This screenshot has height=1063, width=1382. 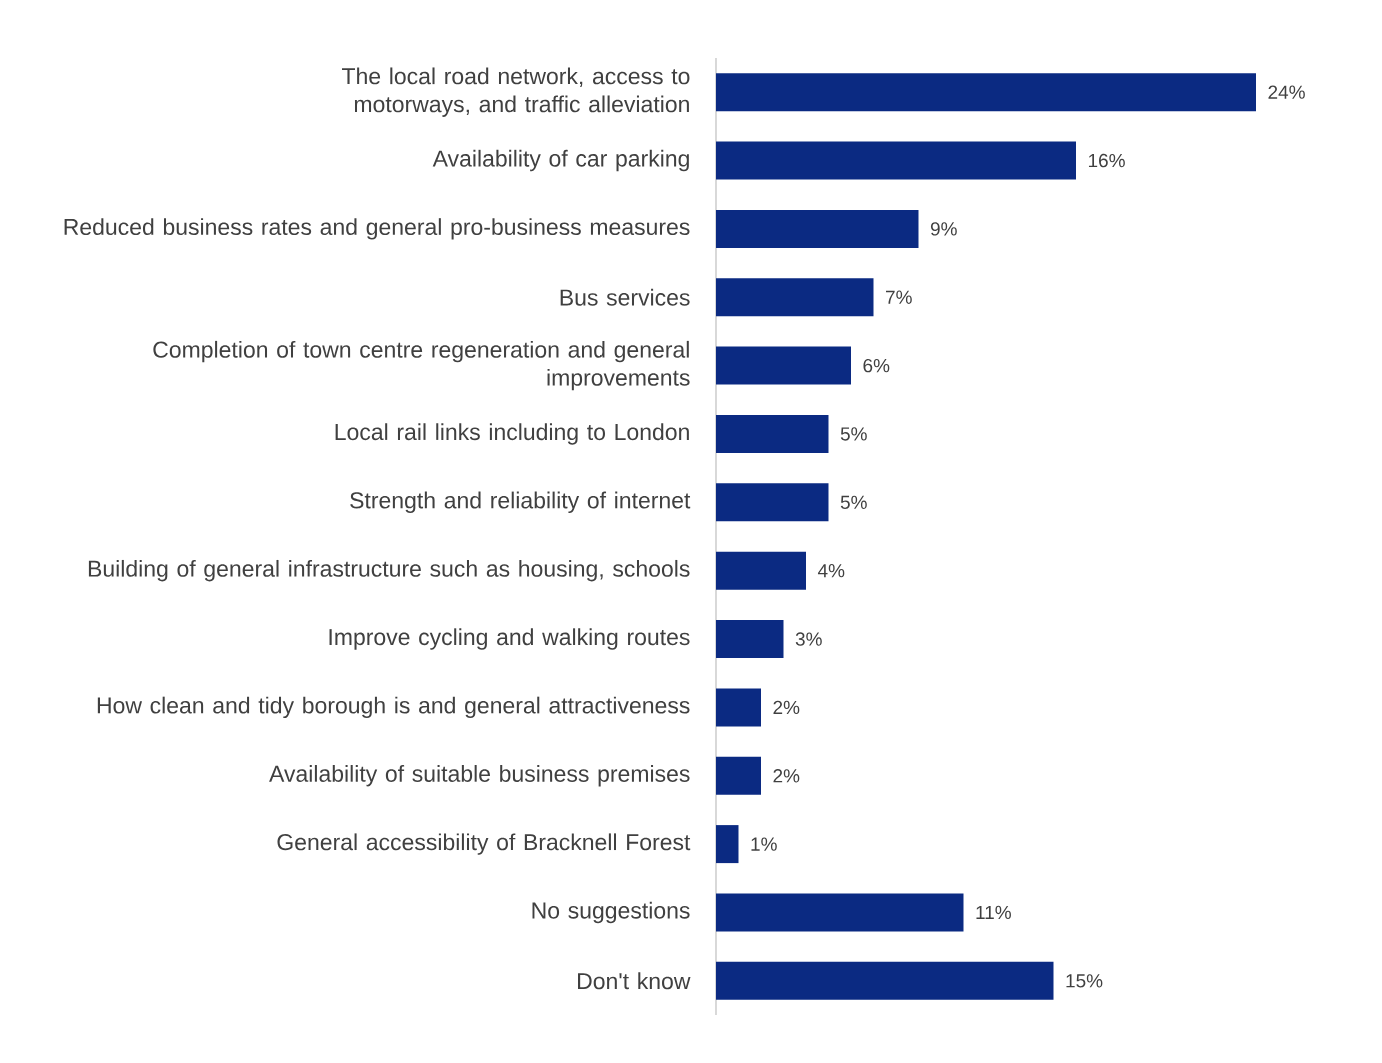 What do you see at coordinates (831, 571) in the screenshot?
I see `data-label: 4%` at bounding box center [831, 571].